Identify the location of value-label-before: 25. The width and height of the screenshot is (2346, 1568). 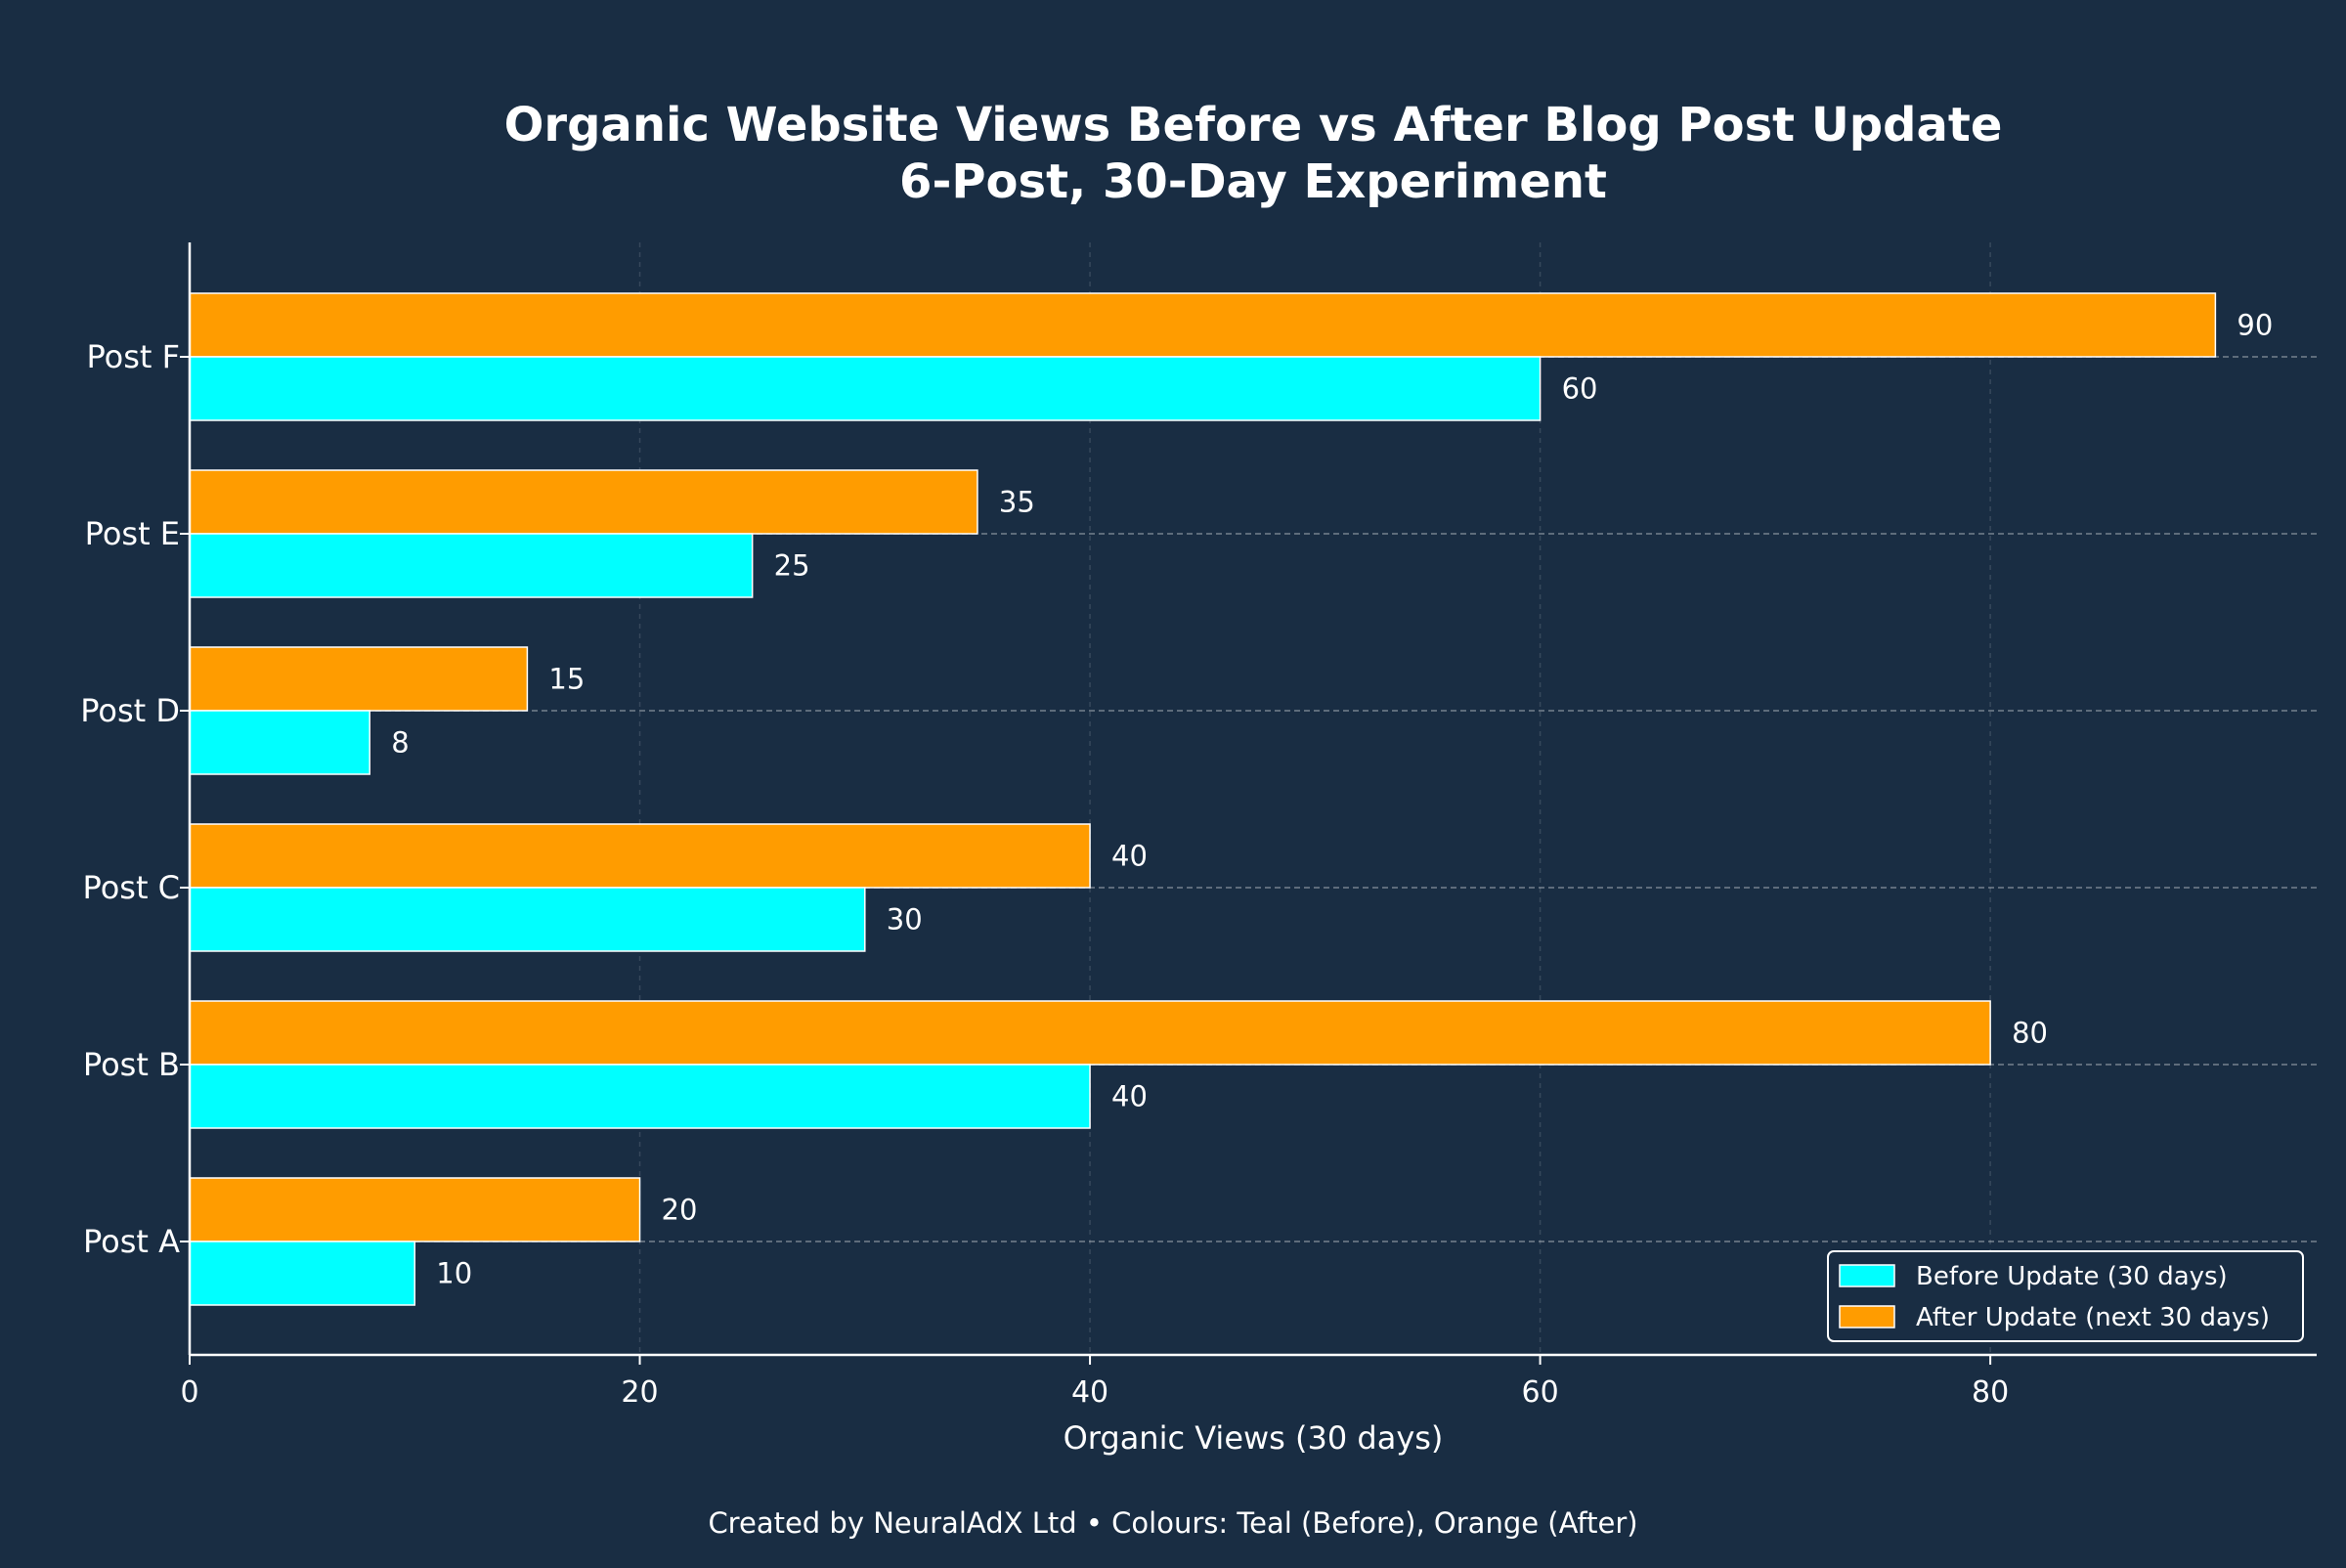
(792, 566).